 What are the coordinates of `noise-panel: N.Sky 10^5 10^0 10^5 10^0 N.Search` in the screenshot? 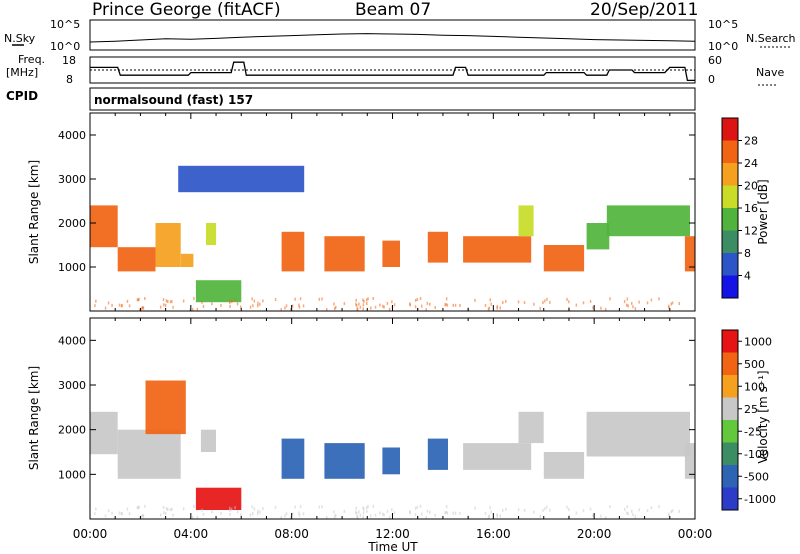 It's located at (400, 35).